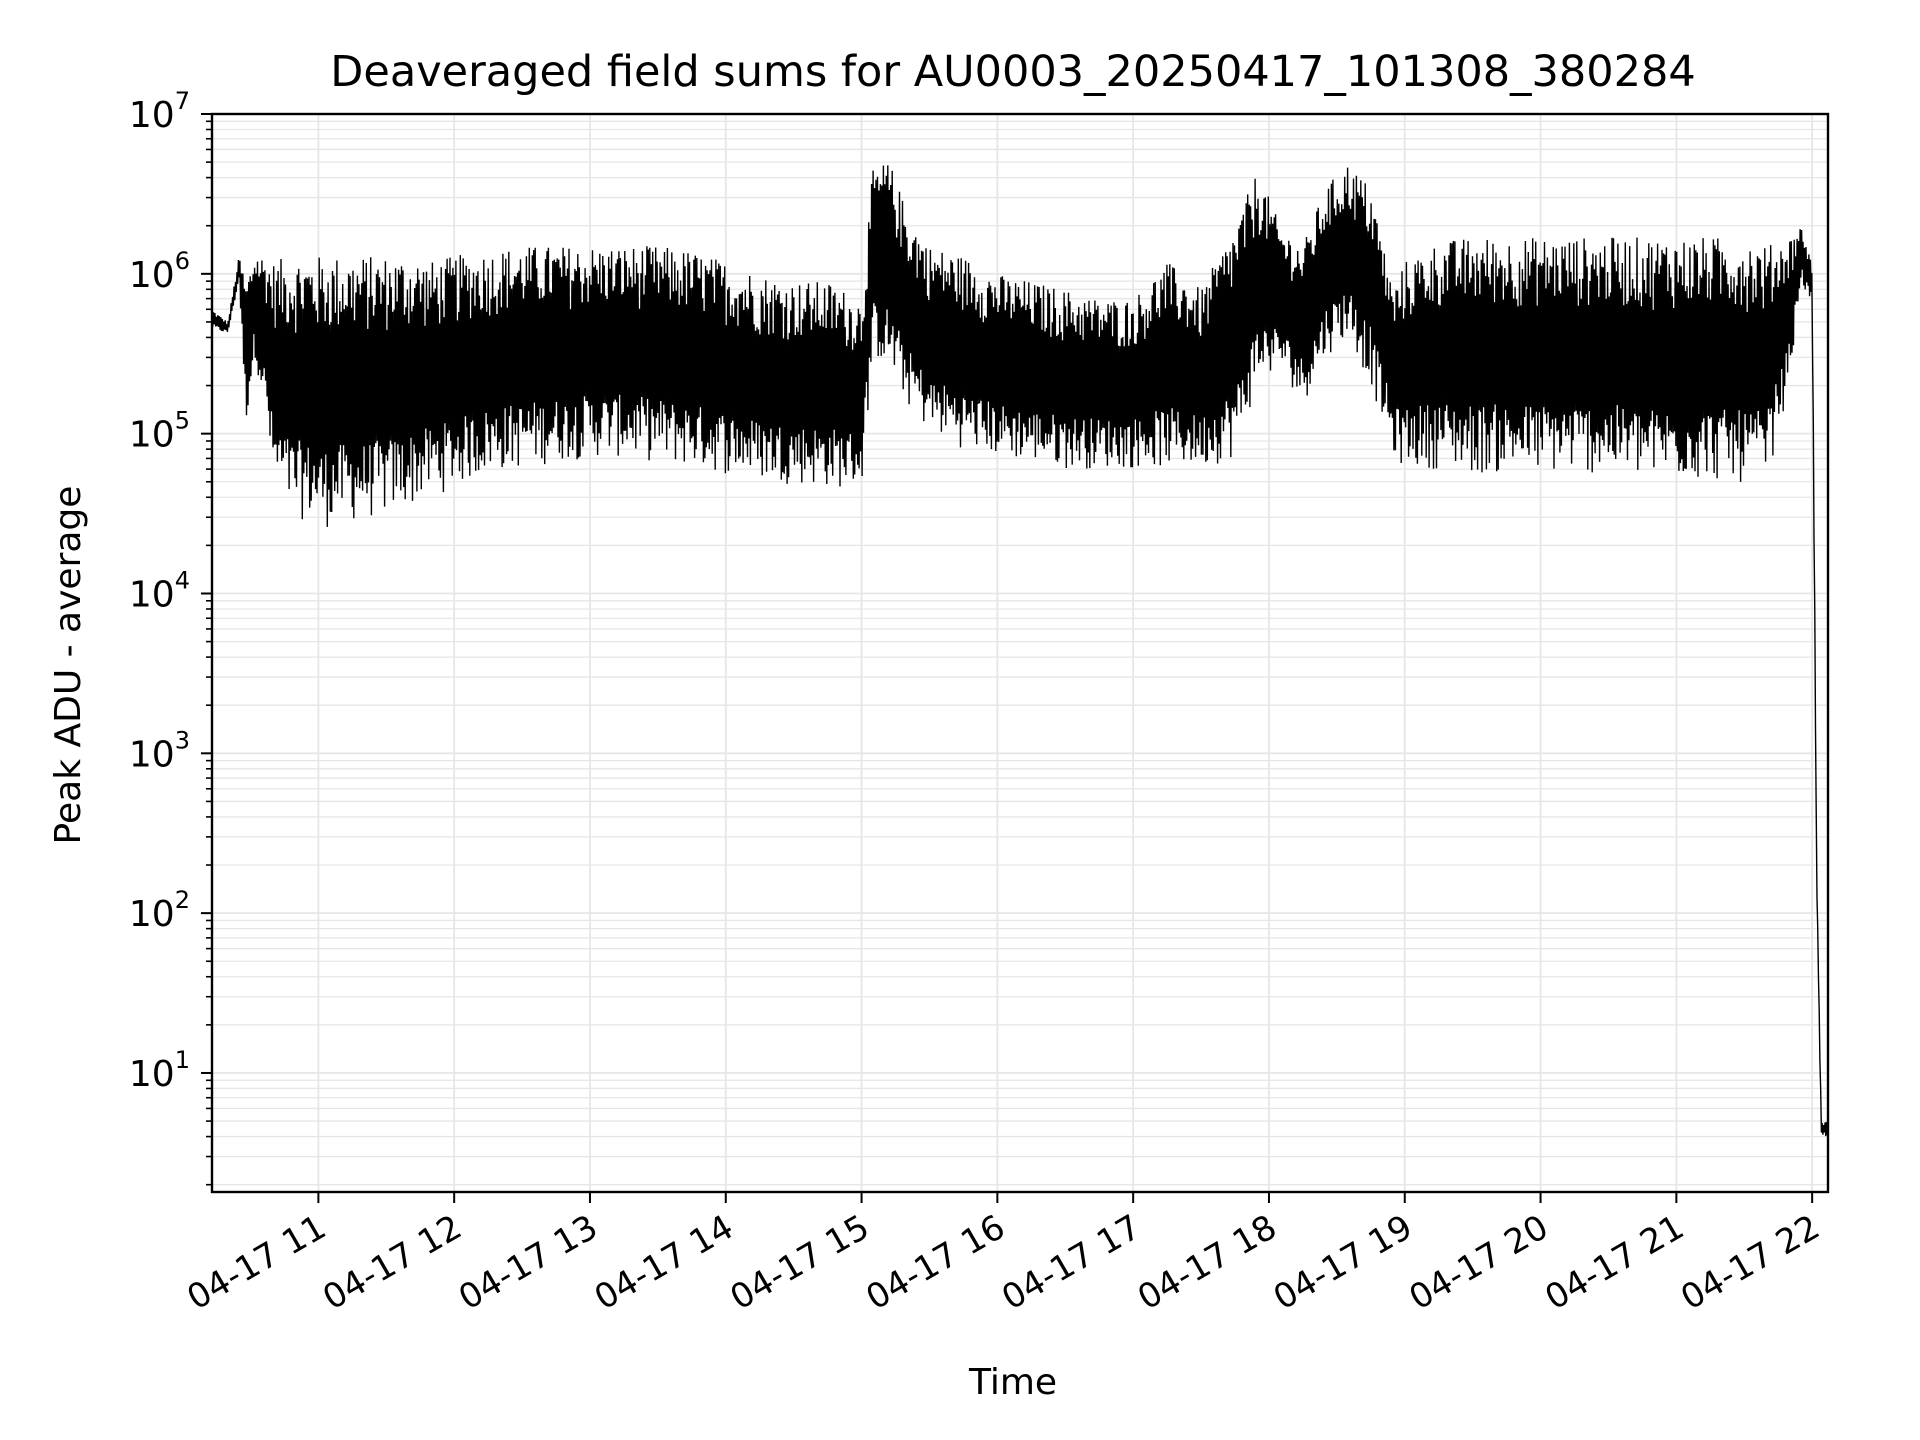 The height and width of the screenshot is (1440, 1920). I want to click on x-tick-label: 04-17 12, so click(392, 1262).